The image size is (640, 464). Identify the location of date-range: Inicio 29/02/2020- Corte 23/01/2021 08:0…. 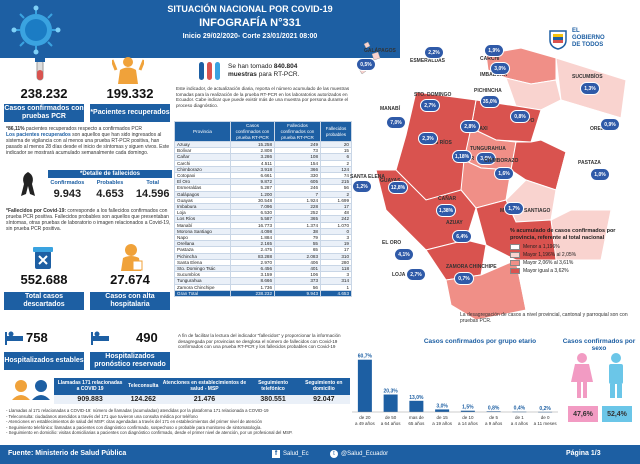
(250, 36).